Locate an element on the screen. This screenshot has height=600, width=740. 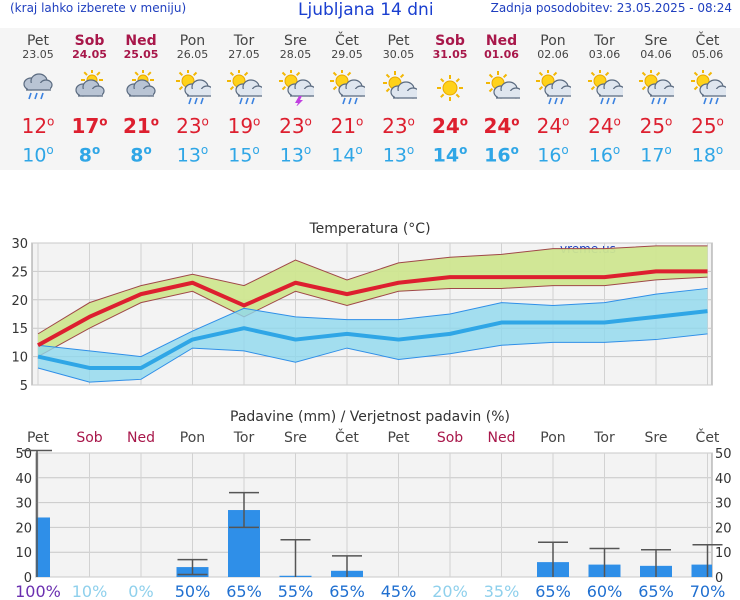
range-band-lower is located at coordinates (372, 317).